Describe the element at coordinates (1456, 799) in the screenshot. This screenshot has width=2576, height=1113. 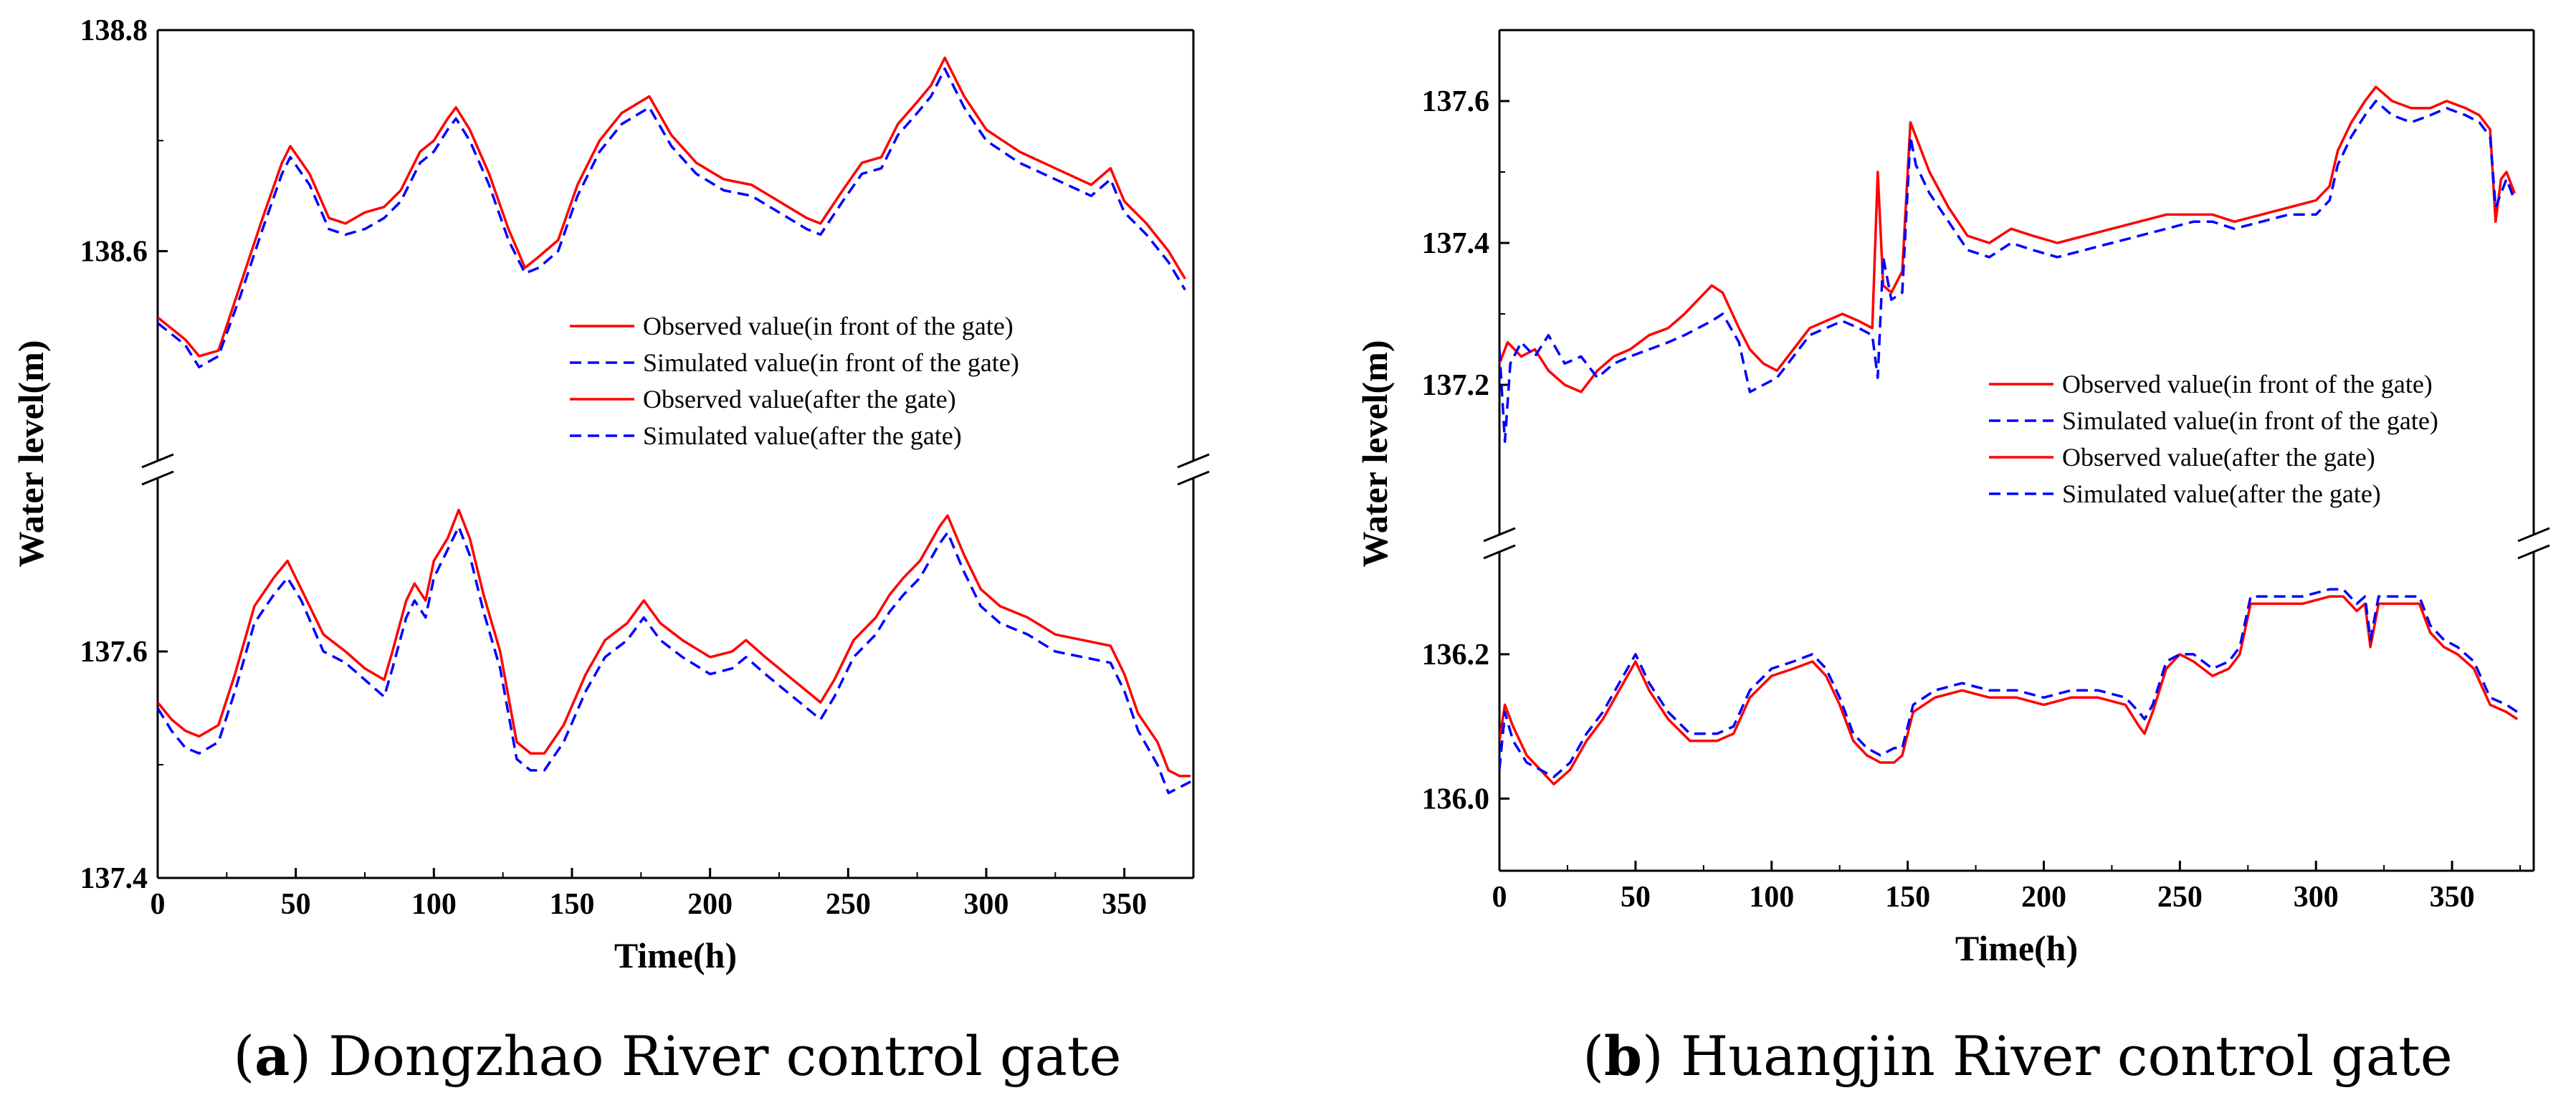
I see `y-tick-label: 136.0` at that location.